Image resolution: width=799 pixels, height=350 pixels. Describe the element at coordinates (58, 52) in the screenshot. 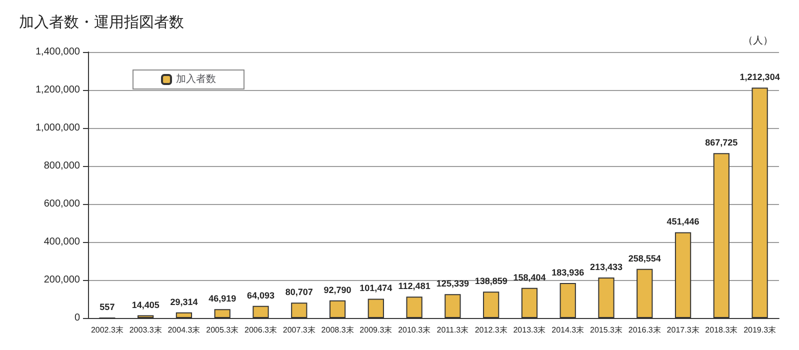

I see `y-tick-label: 1,400,000` at that location.